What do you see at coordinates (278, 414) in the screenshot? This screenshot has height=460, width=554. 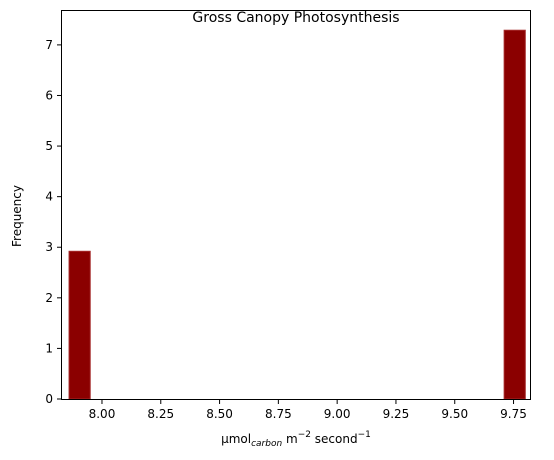 I see `x-tick-label: 8.75` at bounding box center [278, 414].